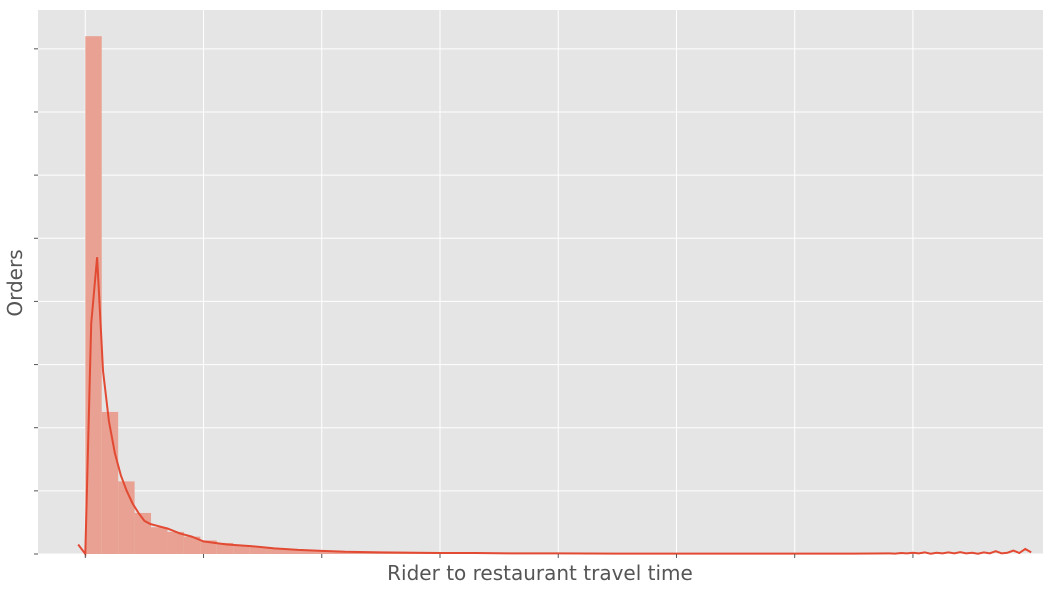 This screenshot has width=1052, height=591. I want to click on x-axis-label: Rider to restaurant travel time, so click(540, 573).